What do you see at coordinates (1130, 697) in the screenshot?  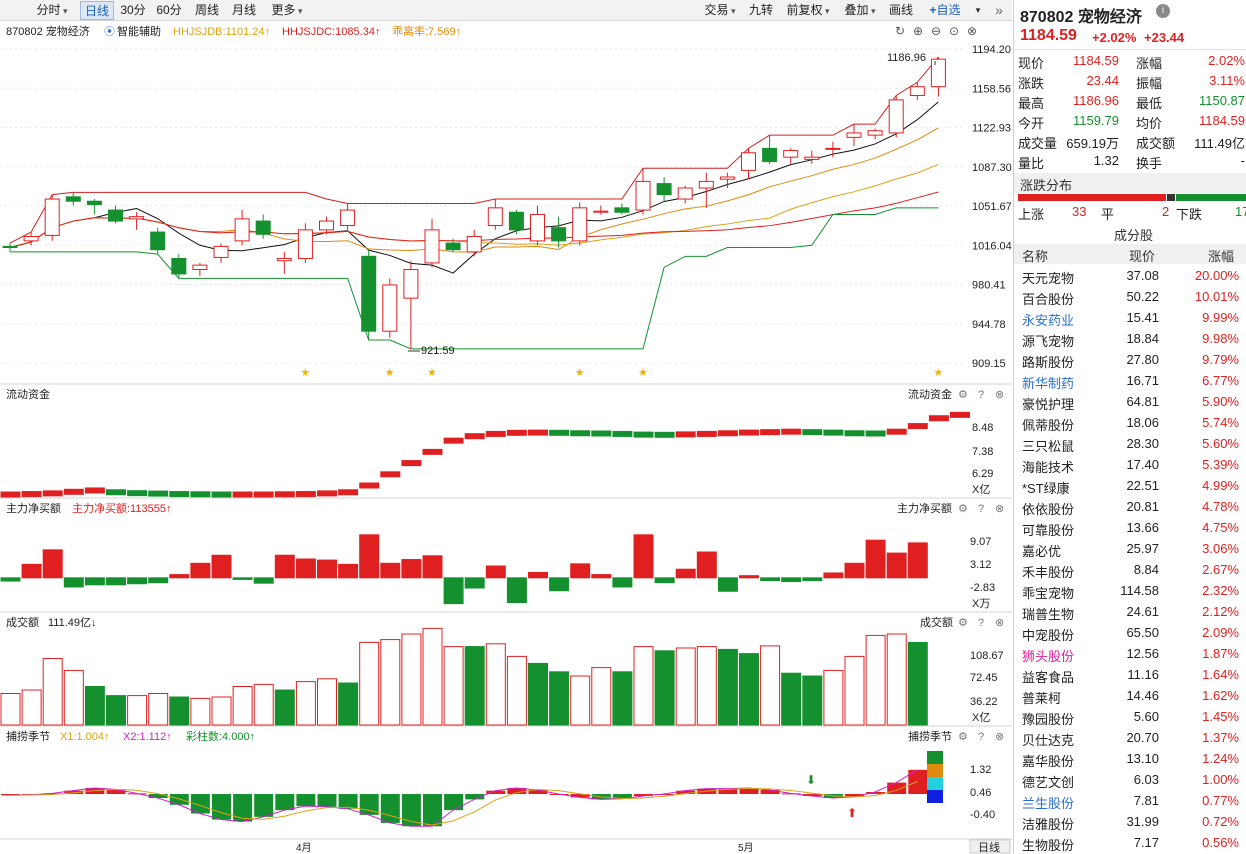 I see `constituent-row: 普莱柯 14.46 1.62%` at bounding box center [1130, 697].